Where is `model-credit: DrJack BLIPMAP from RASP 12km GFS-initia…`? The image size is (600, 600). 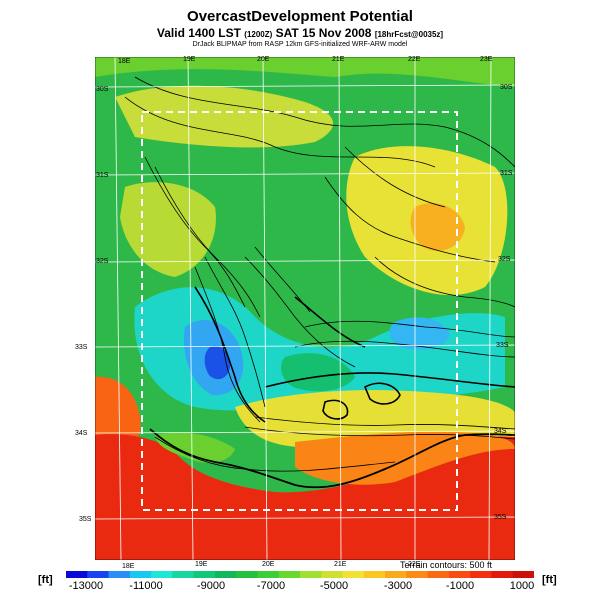
model-credit: DrJack BLIPMAP from RASP 12km GFS-initia… is located at coordinates (300, 44).